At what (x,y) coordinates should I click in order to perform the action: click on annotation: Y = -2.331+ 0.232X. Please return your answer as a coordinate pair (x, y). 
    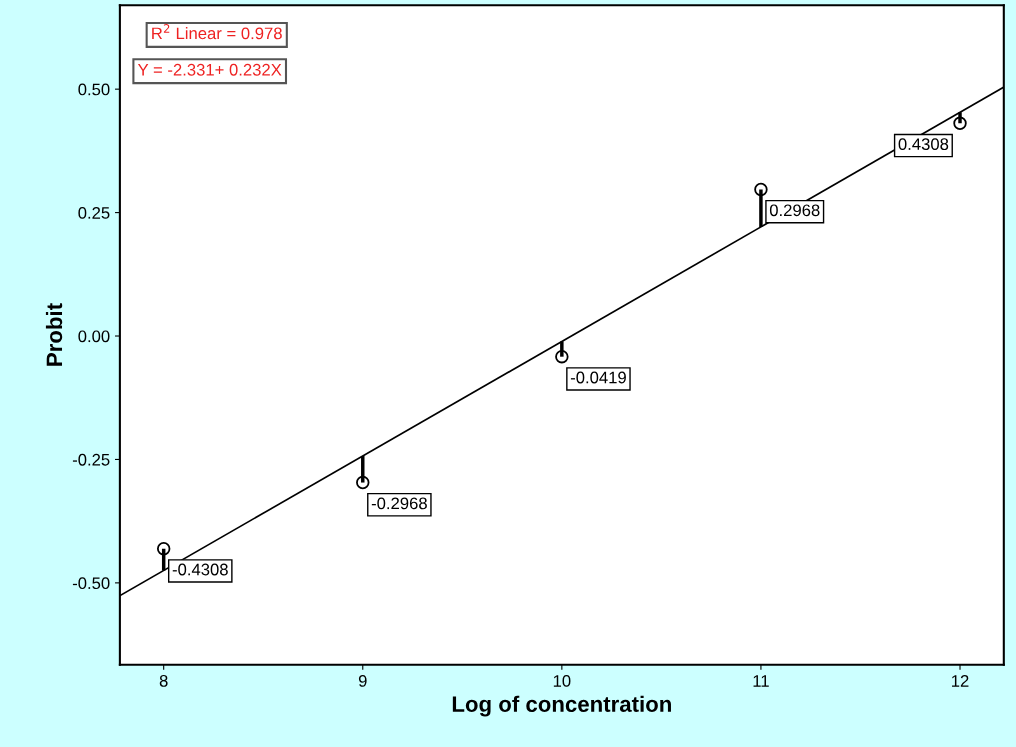
    Looking at the image, I should click on (209, 69).